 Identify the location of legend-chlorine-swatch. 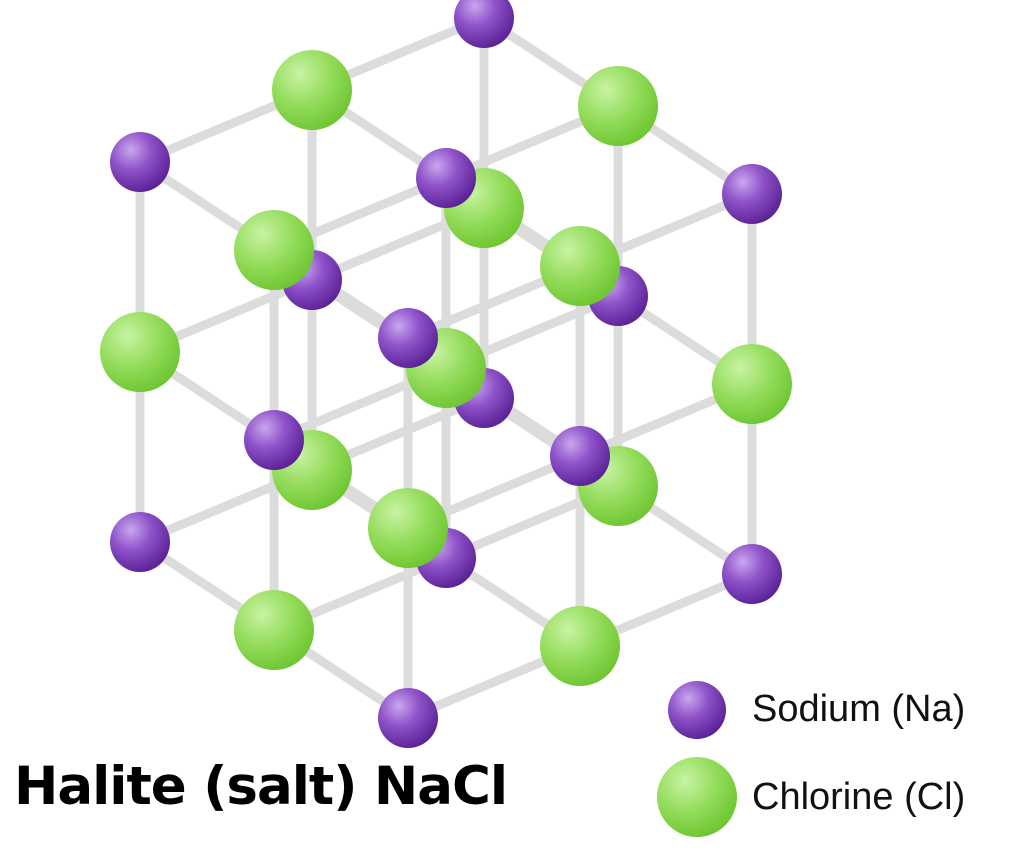
(697, 797).